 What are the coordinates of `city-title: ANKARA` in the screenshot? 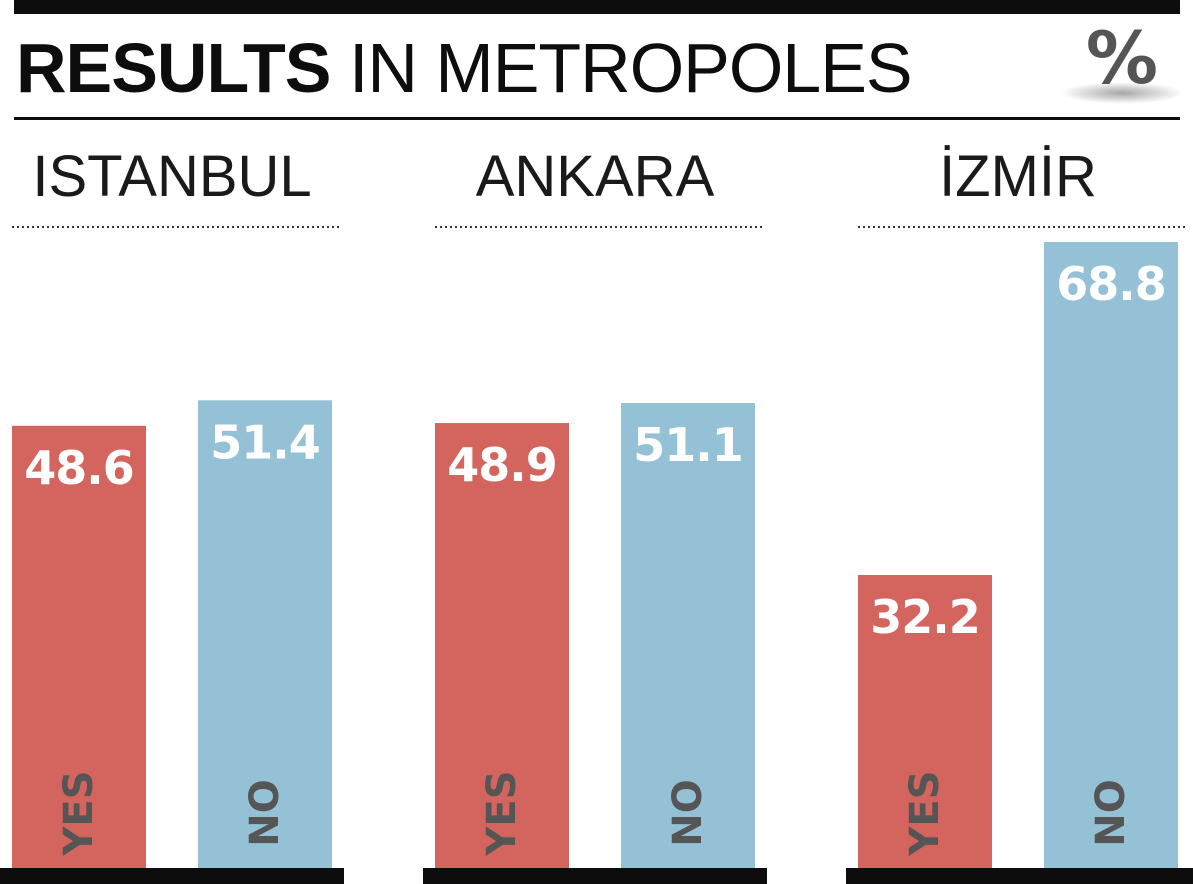 It's located at (595, 176).